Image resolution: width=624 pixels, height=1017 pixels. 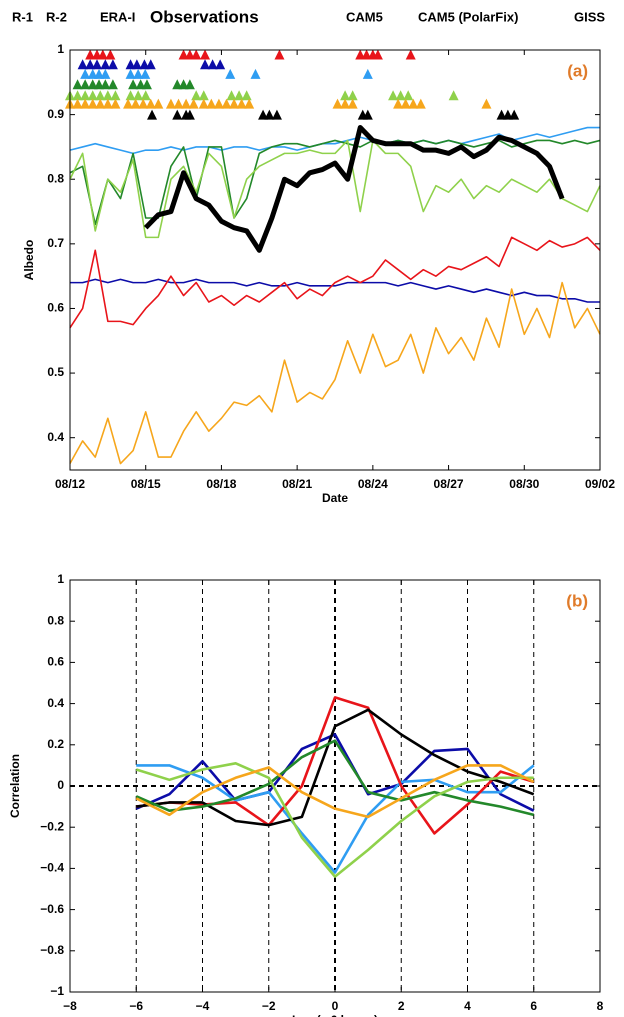 What do you see at coordinates (136, 1006) in the screenshot?
I see `x-tick-label: −6` at bounding box center [136, 1006].